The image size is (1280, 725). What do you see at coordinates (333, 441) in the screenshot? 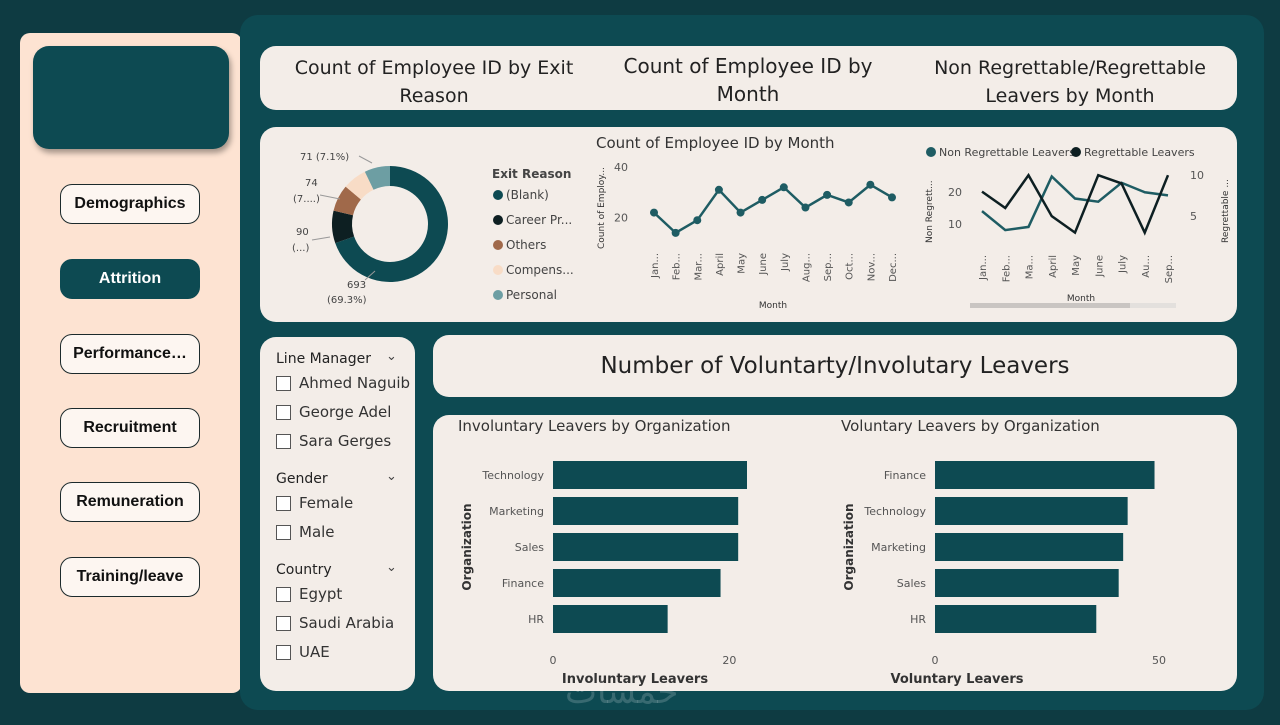
I see `slicer-item: Sara Gerges` at bounding box center [333, 441].